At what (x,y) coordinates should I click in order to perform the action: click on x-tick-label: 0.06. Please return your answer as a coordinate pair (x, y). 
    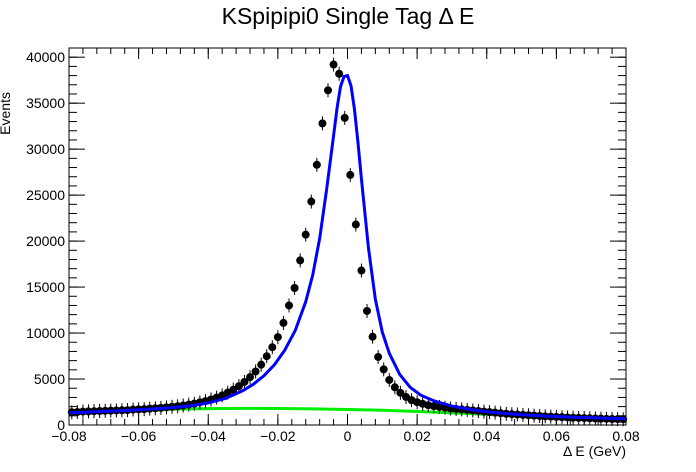
    Looking at the image, I should click on (556, 436).